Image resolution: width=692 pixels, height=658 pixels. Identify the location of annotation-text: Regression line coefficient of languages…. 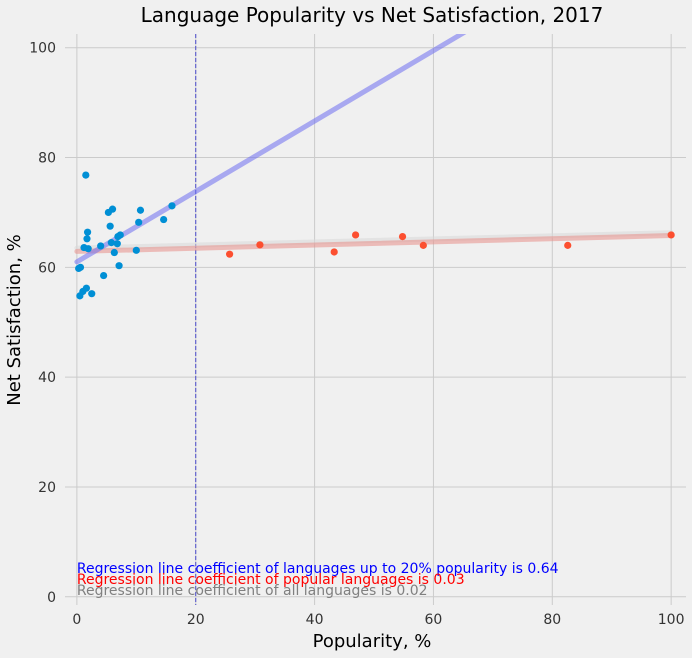
(318, 569).